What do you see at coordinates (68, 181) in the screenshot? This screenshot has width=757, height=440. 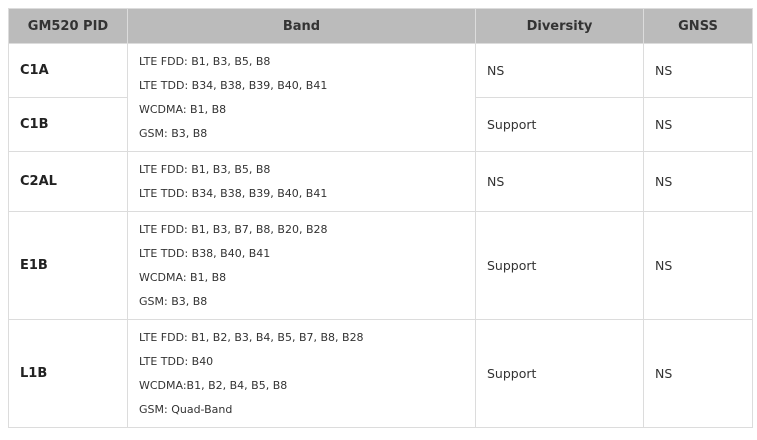 I see `pid-cell: C2AL` at bounding box center [68, 181].